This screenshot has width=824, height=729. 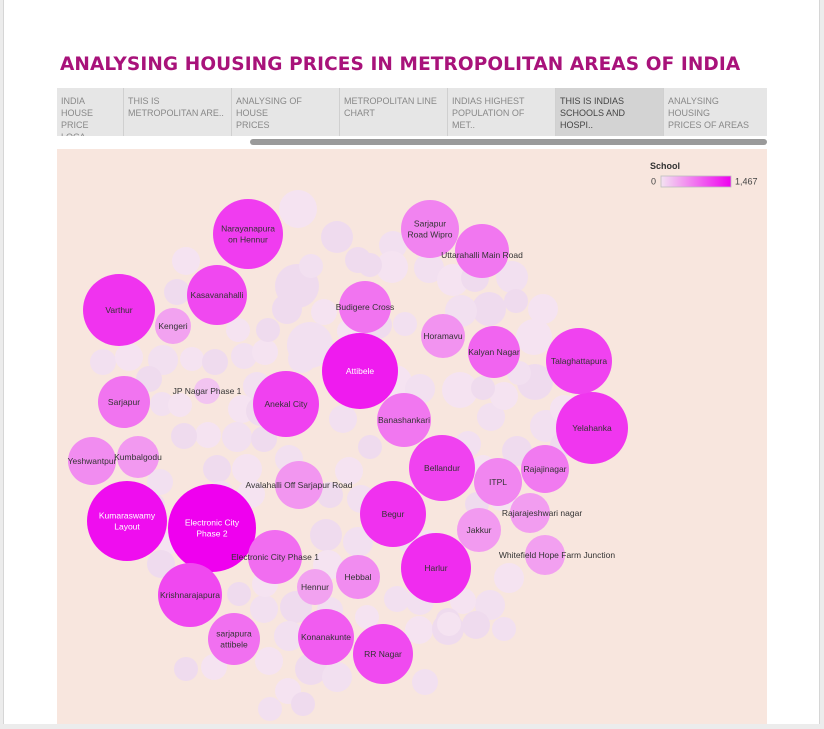 I want to click on color-legend: School 0 1,467, so click(x=704, y=174).